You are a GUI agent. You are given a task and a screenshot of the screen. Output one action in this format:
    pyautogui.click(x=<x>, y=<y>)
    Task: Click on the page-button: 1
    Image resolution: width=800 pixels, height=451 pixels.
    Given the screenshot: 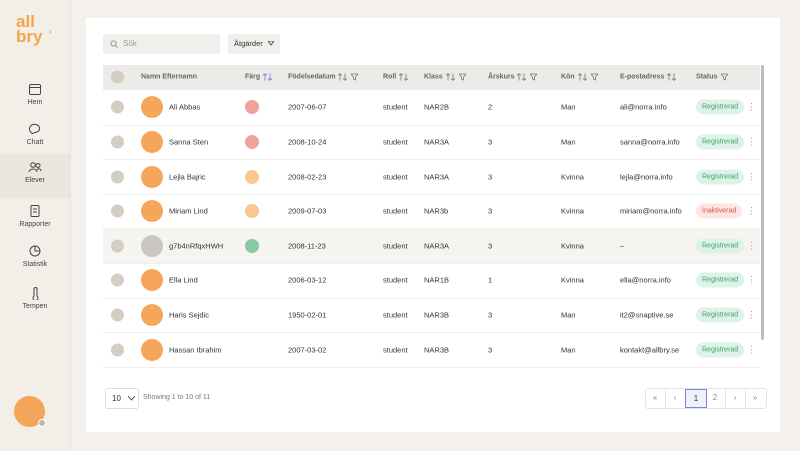 What is the action you would take?
    pyautogui.click(x=696, y=398)
    